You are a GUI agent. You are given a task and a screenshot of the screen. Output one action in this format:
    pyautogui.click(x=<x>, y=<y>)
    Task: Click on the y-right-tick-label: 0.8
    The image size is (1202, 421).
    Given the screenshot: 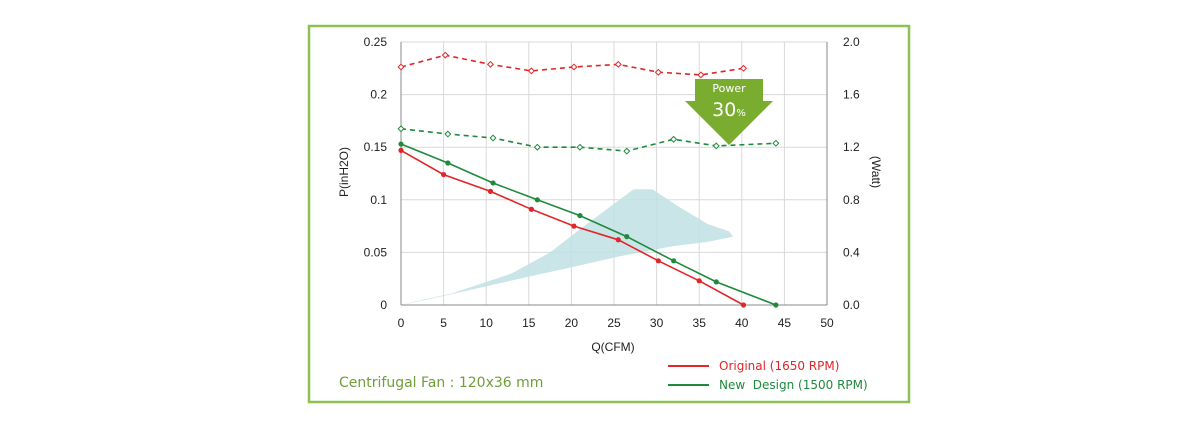 What is the action you would take?
    pyautogui.click(x=851, y=200)
    